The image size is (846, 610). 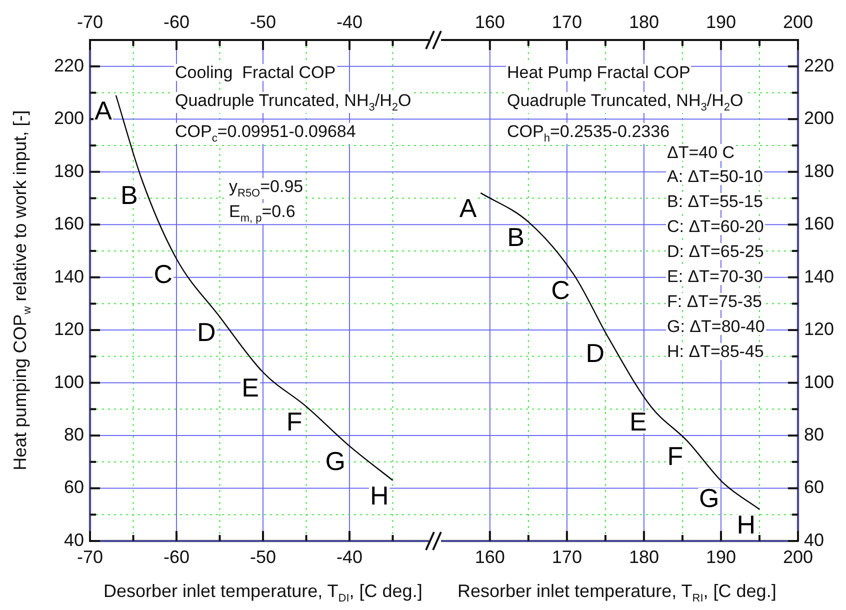 What do you see at coordinates (176, 556) in the screenshot?
I see `x-tick-label: -60` at bounding box center [176, 556].